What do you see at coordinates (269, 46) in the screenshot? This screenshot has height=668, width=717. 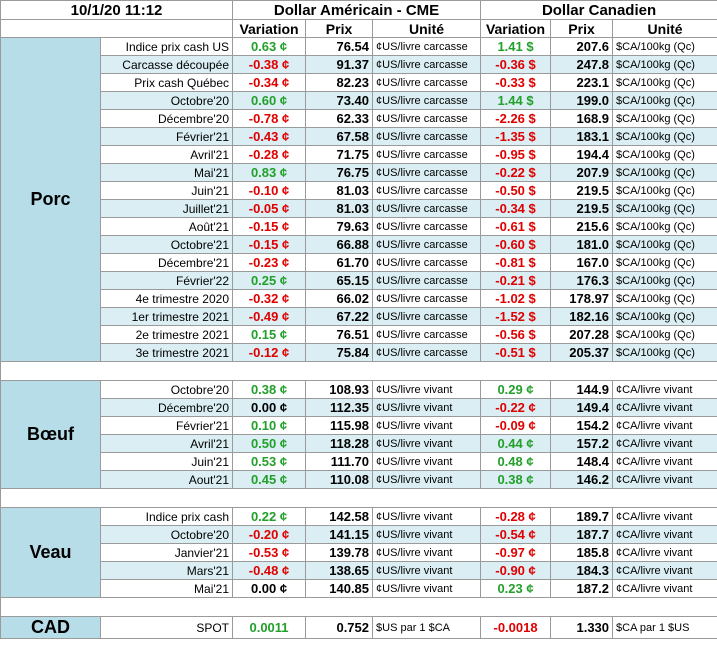 I see `us-variation: 0.63 ¢` at bounding box center [269, 46].